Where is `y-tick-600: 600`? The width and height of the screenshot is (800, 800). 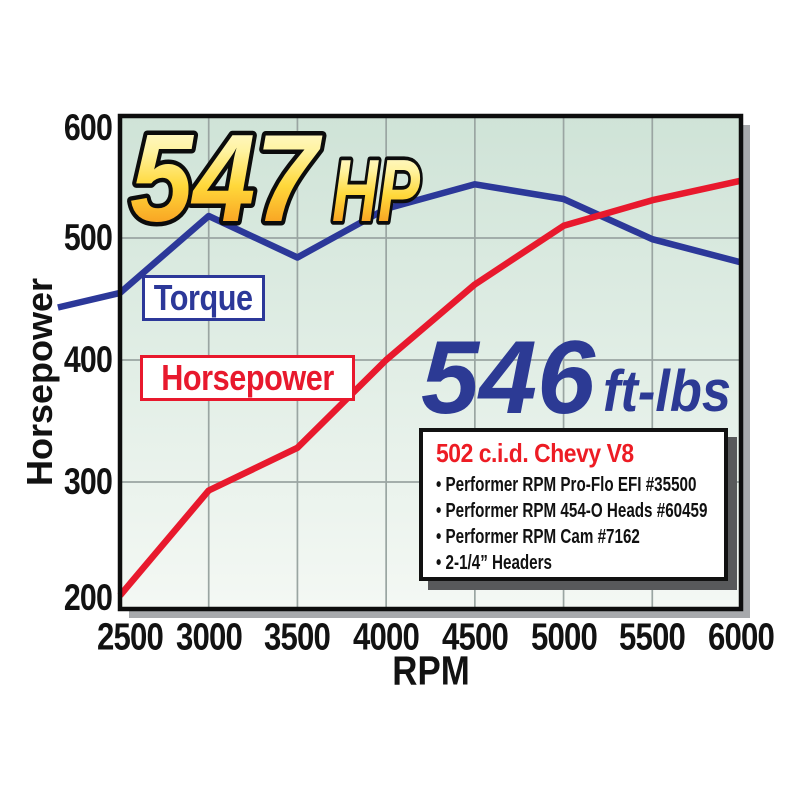 y-tick-600: 600 is located at coordinates (88, 127).